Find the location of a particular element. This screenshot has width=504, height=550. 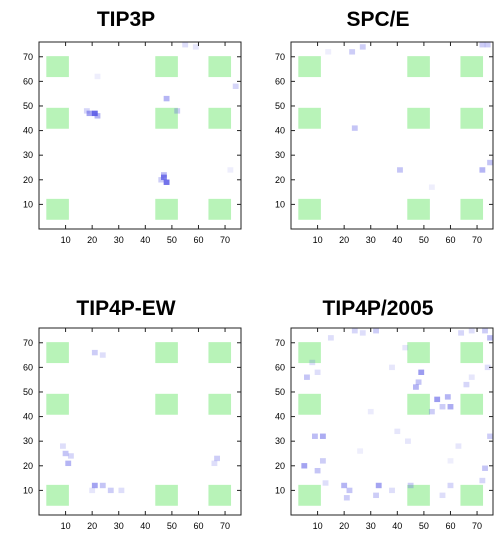

panel-title: SPC/E is located at coordinates (378, 19).